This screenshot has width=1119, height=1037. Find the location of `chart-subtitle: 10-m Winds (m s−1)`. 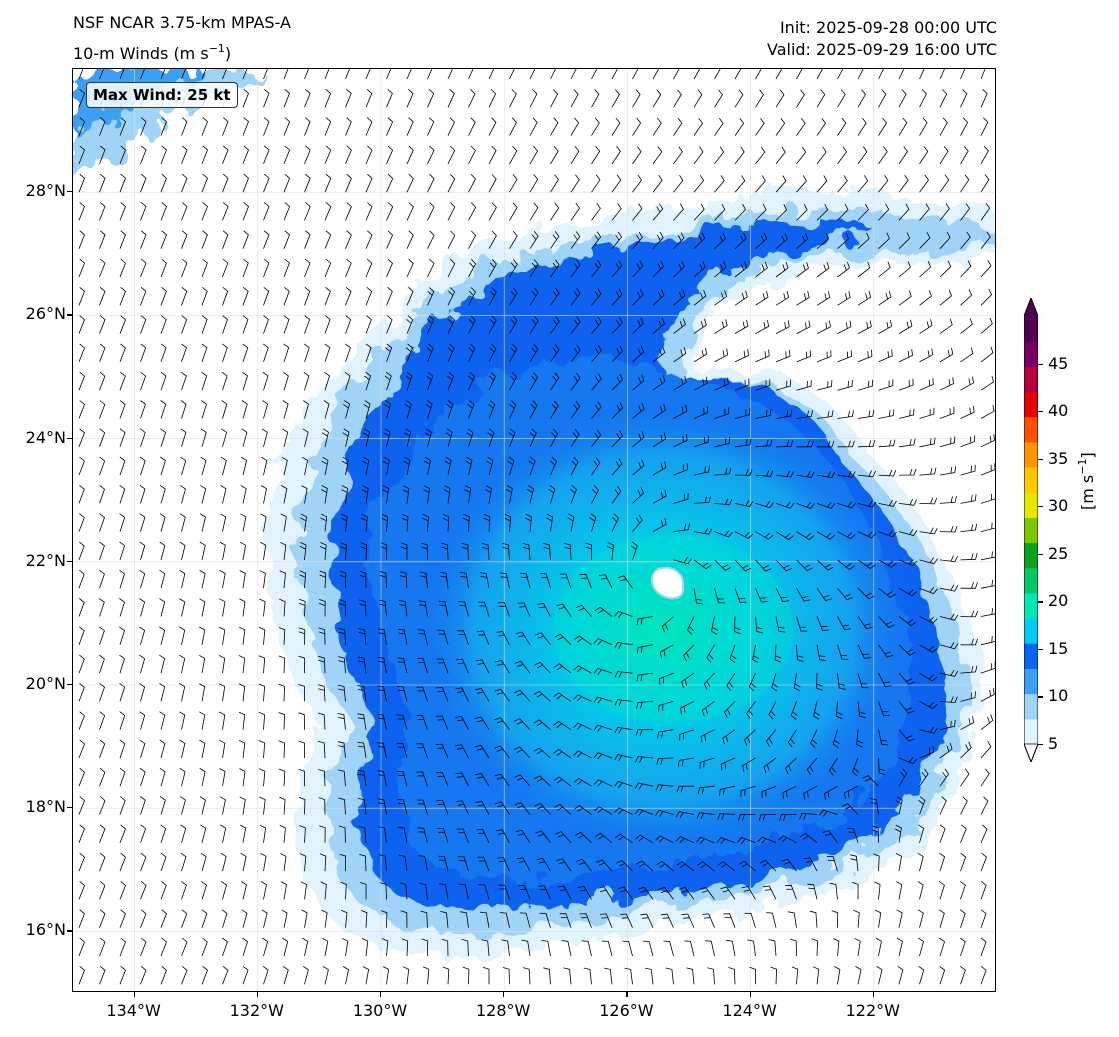

chart-subtitle: 10-m Winds (m s−1) is located at coordinates (152, 52).